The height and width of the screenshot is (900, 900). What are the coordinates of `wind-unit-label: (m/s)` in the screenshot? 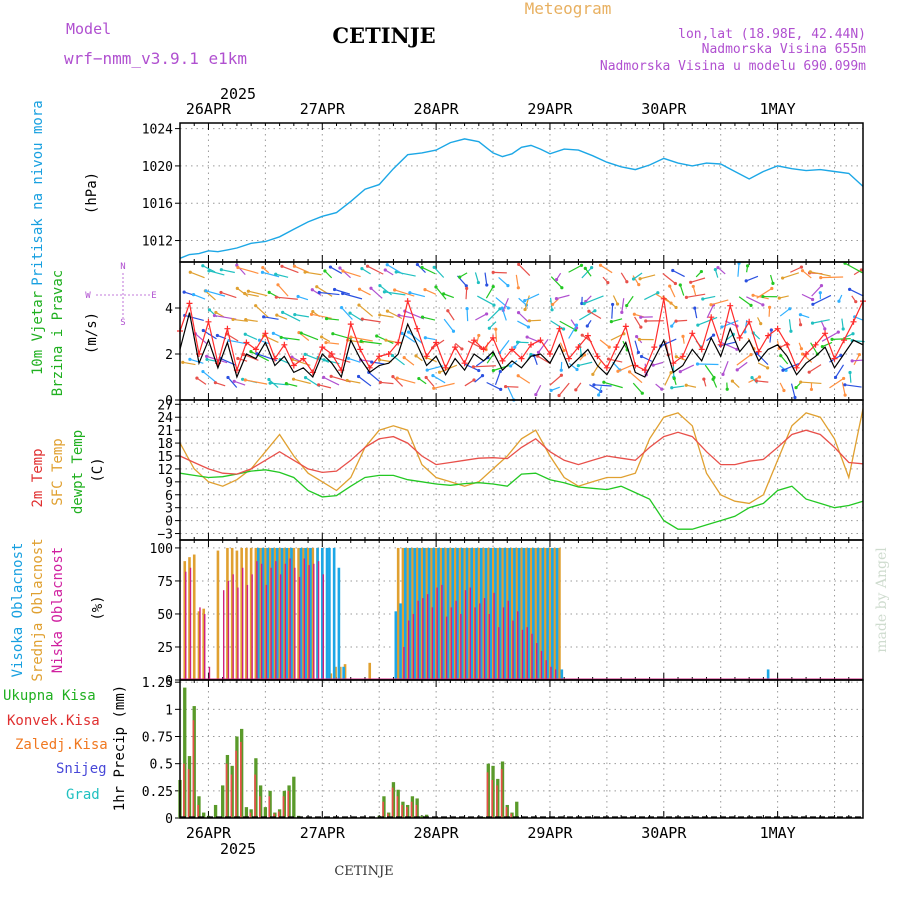 It's located at (92, 333).